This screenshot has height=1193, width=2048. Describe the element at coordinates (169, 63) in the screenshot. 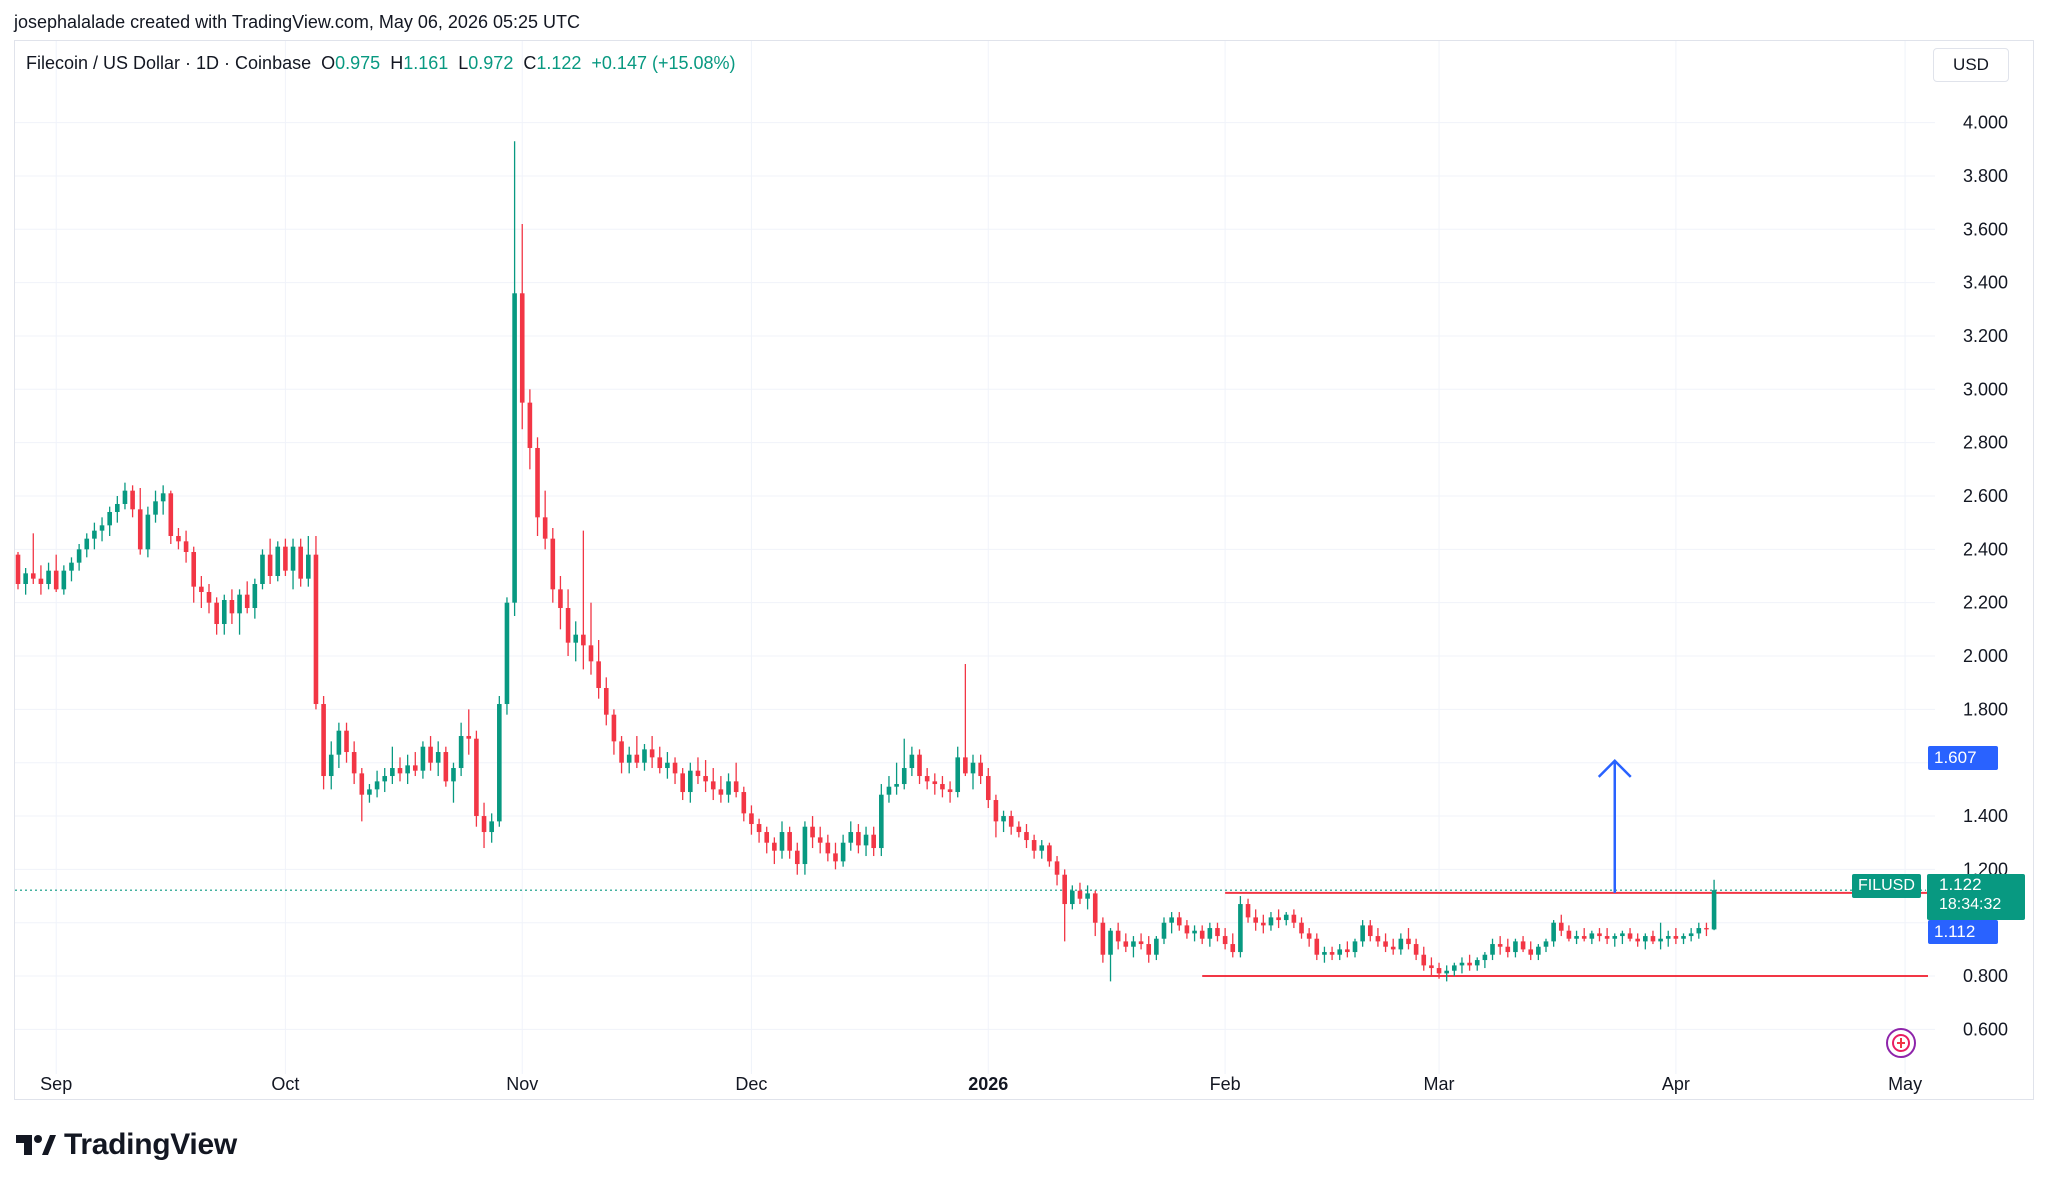

I see `symbol-title: Filecoin / US Dollar · 1D · Coinbase` at that location.